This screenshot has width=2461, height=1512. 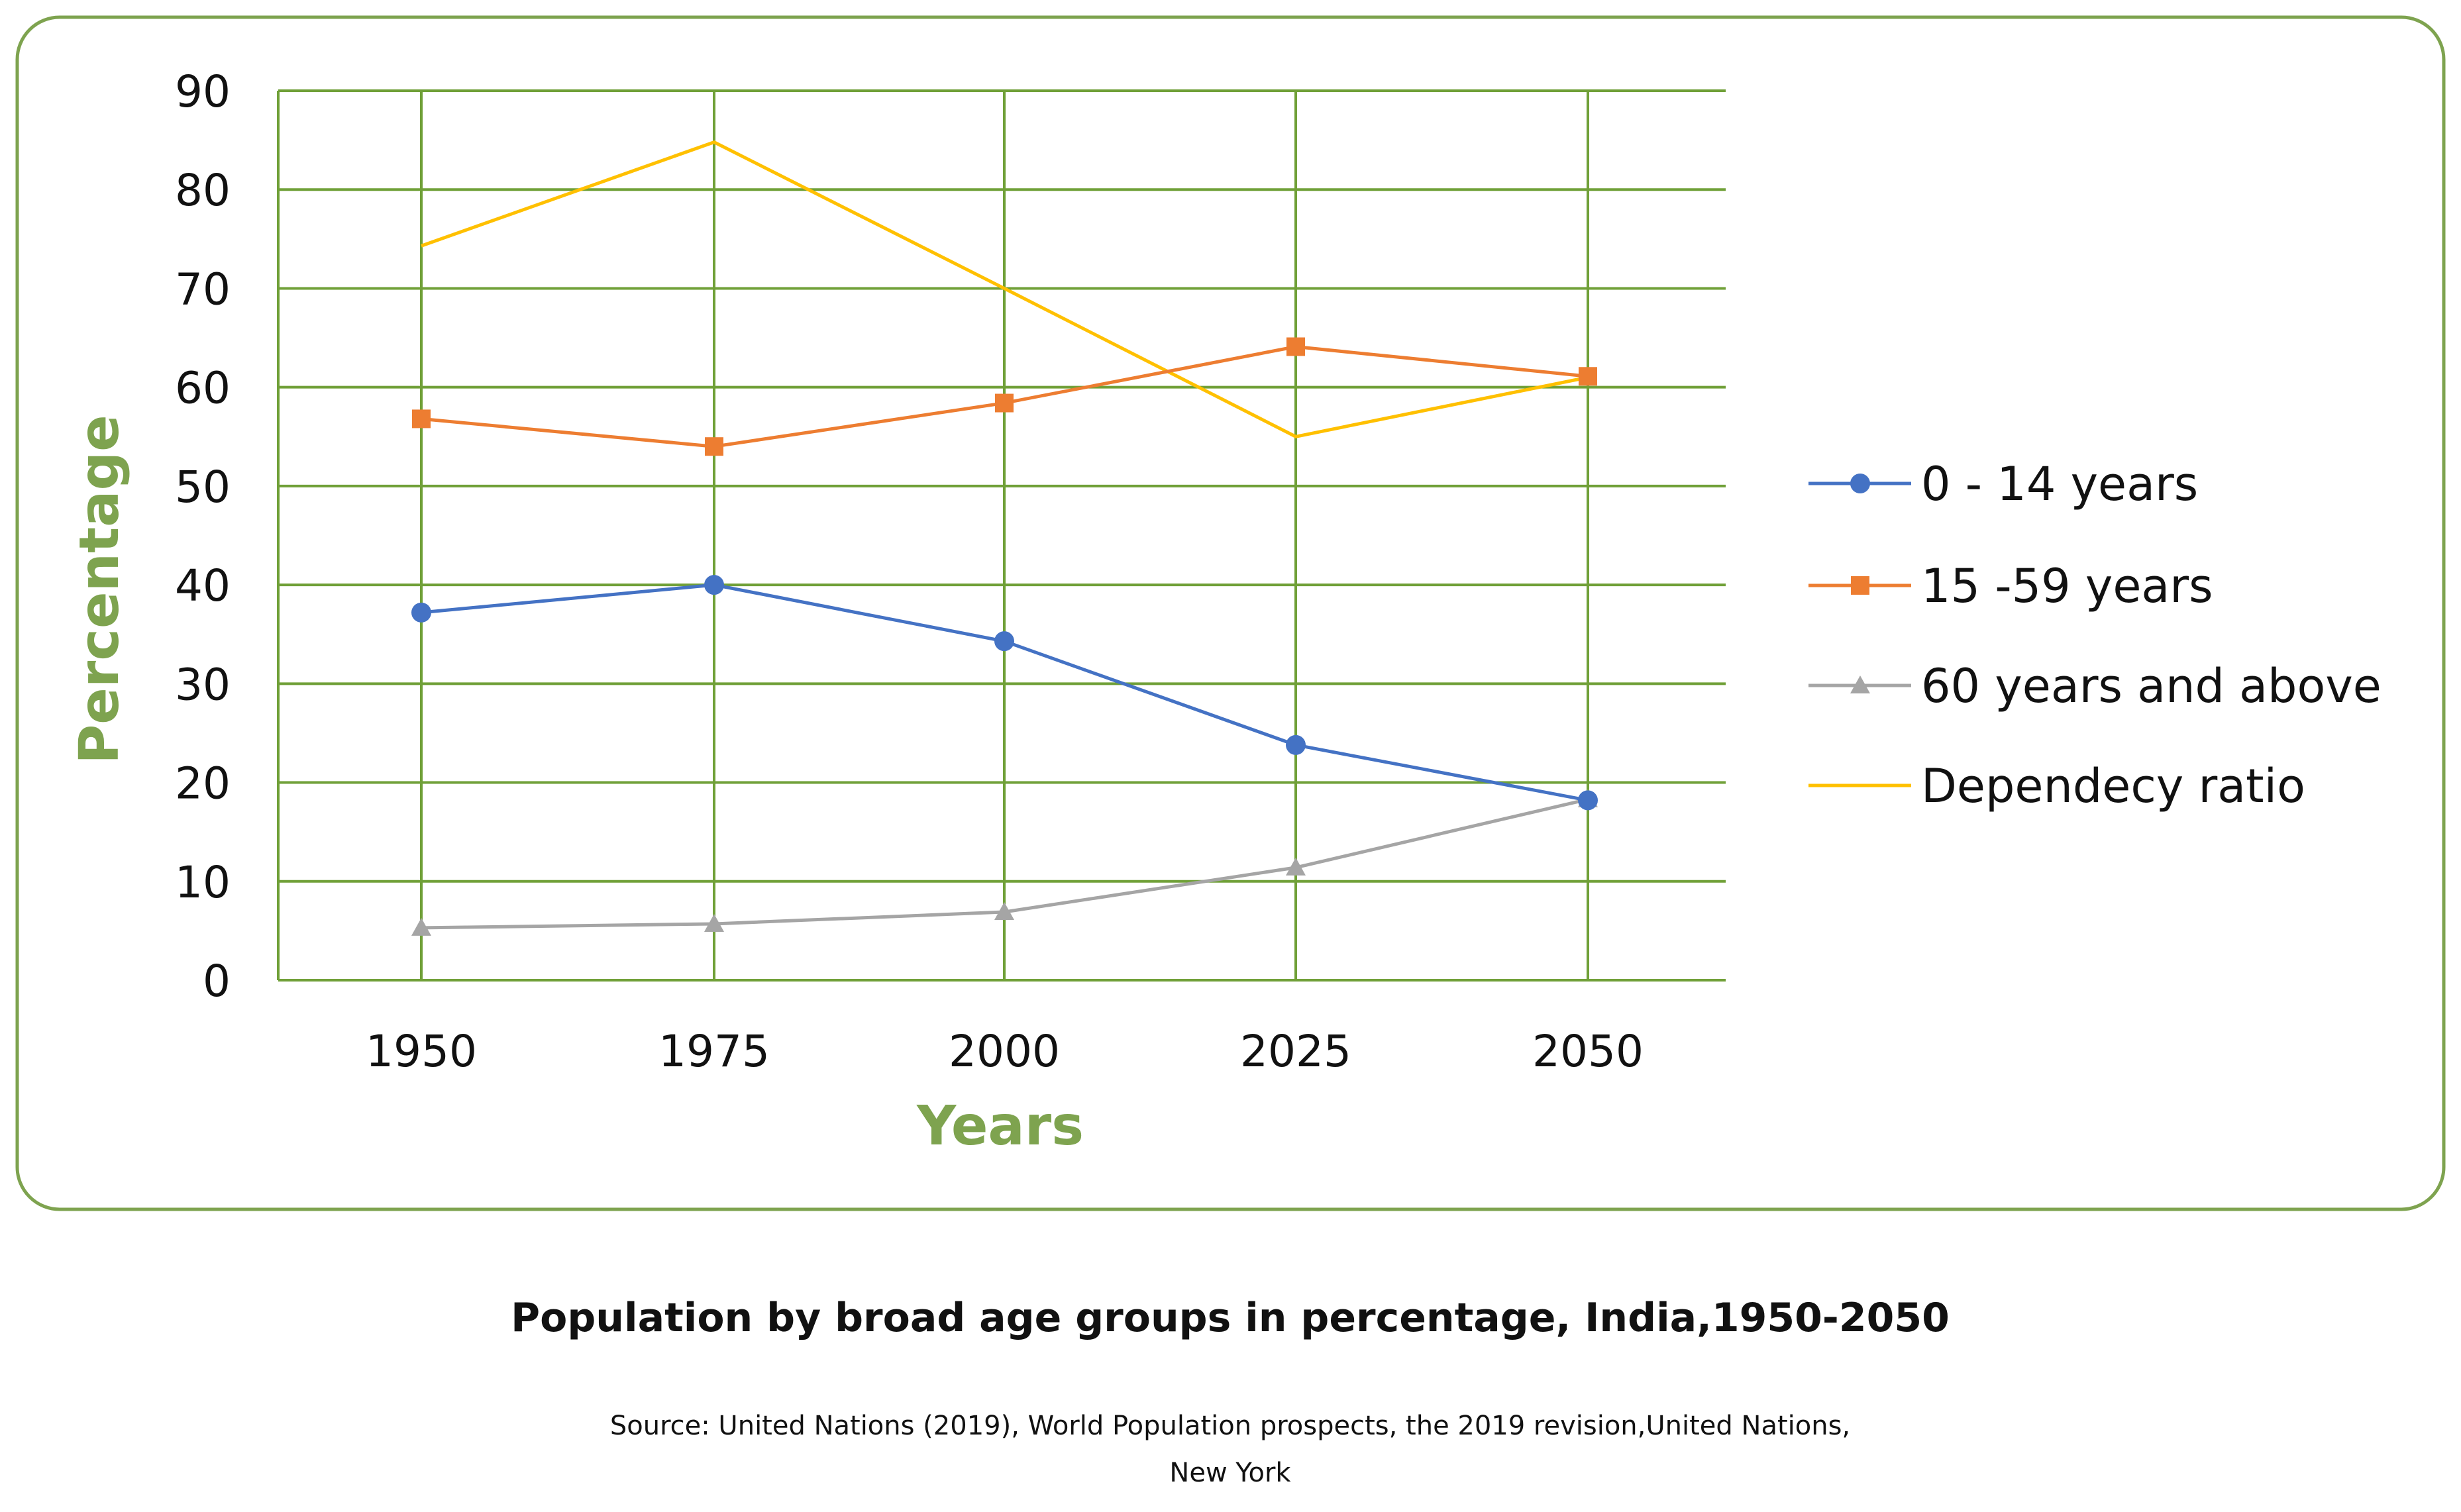 What do you see at coordinates (1005, 289) in the screenshot?
I see `series-line` at bounding box center [1005, 289].